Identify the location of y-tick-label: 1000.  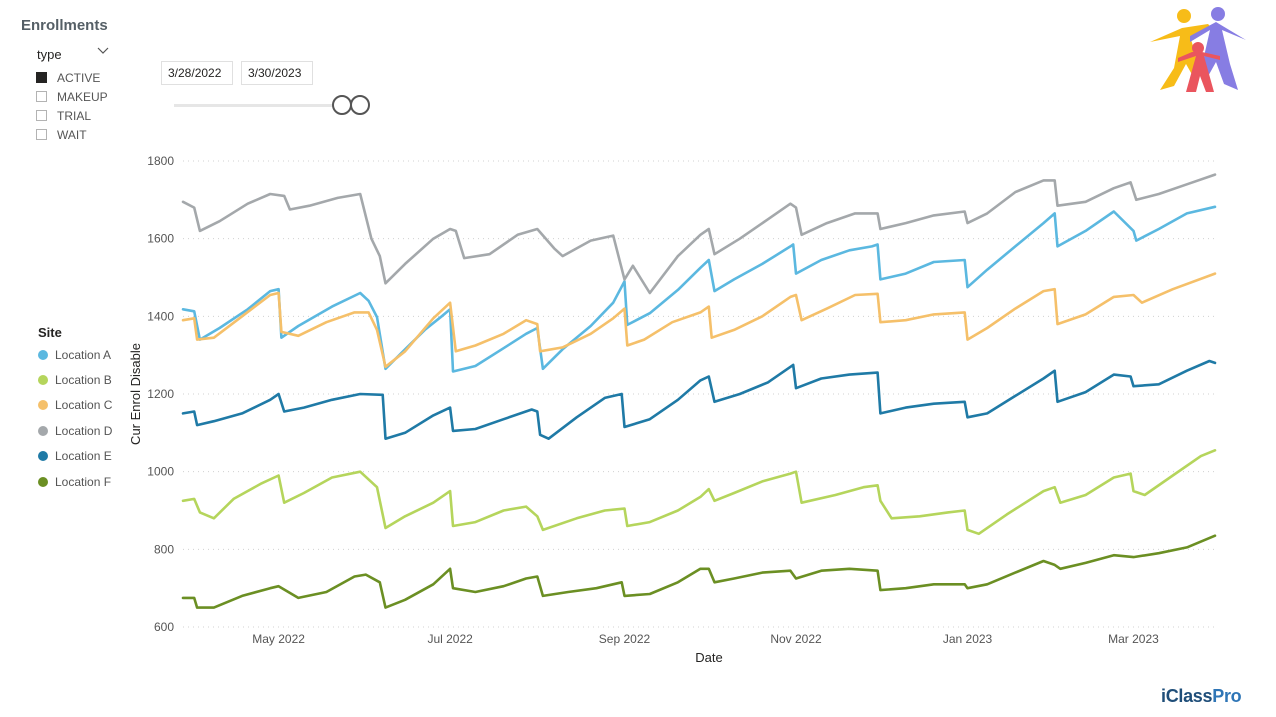
(160, 472).